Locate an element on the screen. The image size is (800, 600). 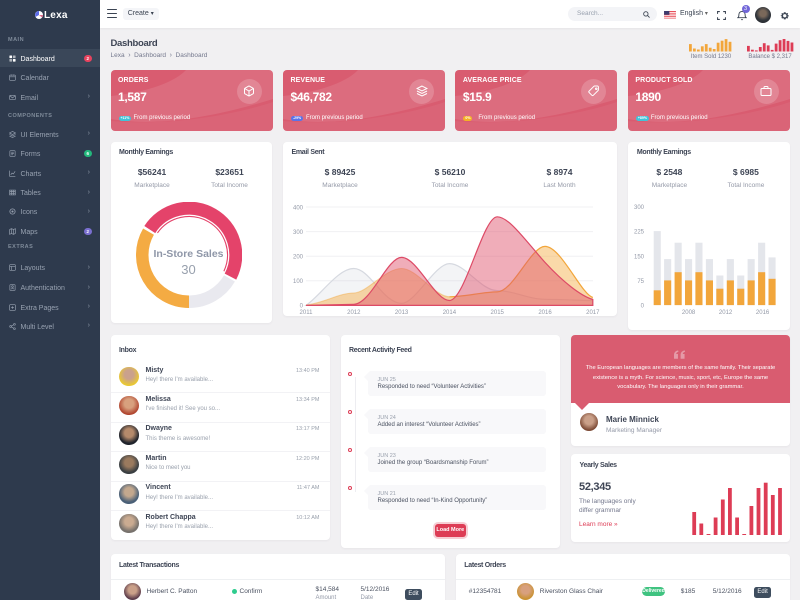
svg-text: 200 is located at coordinates (298, 258).